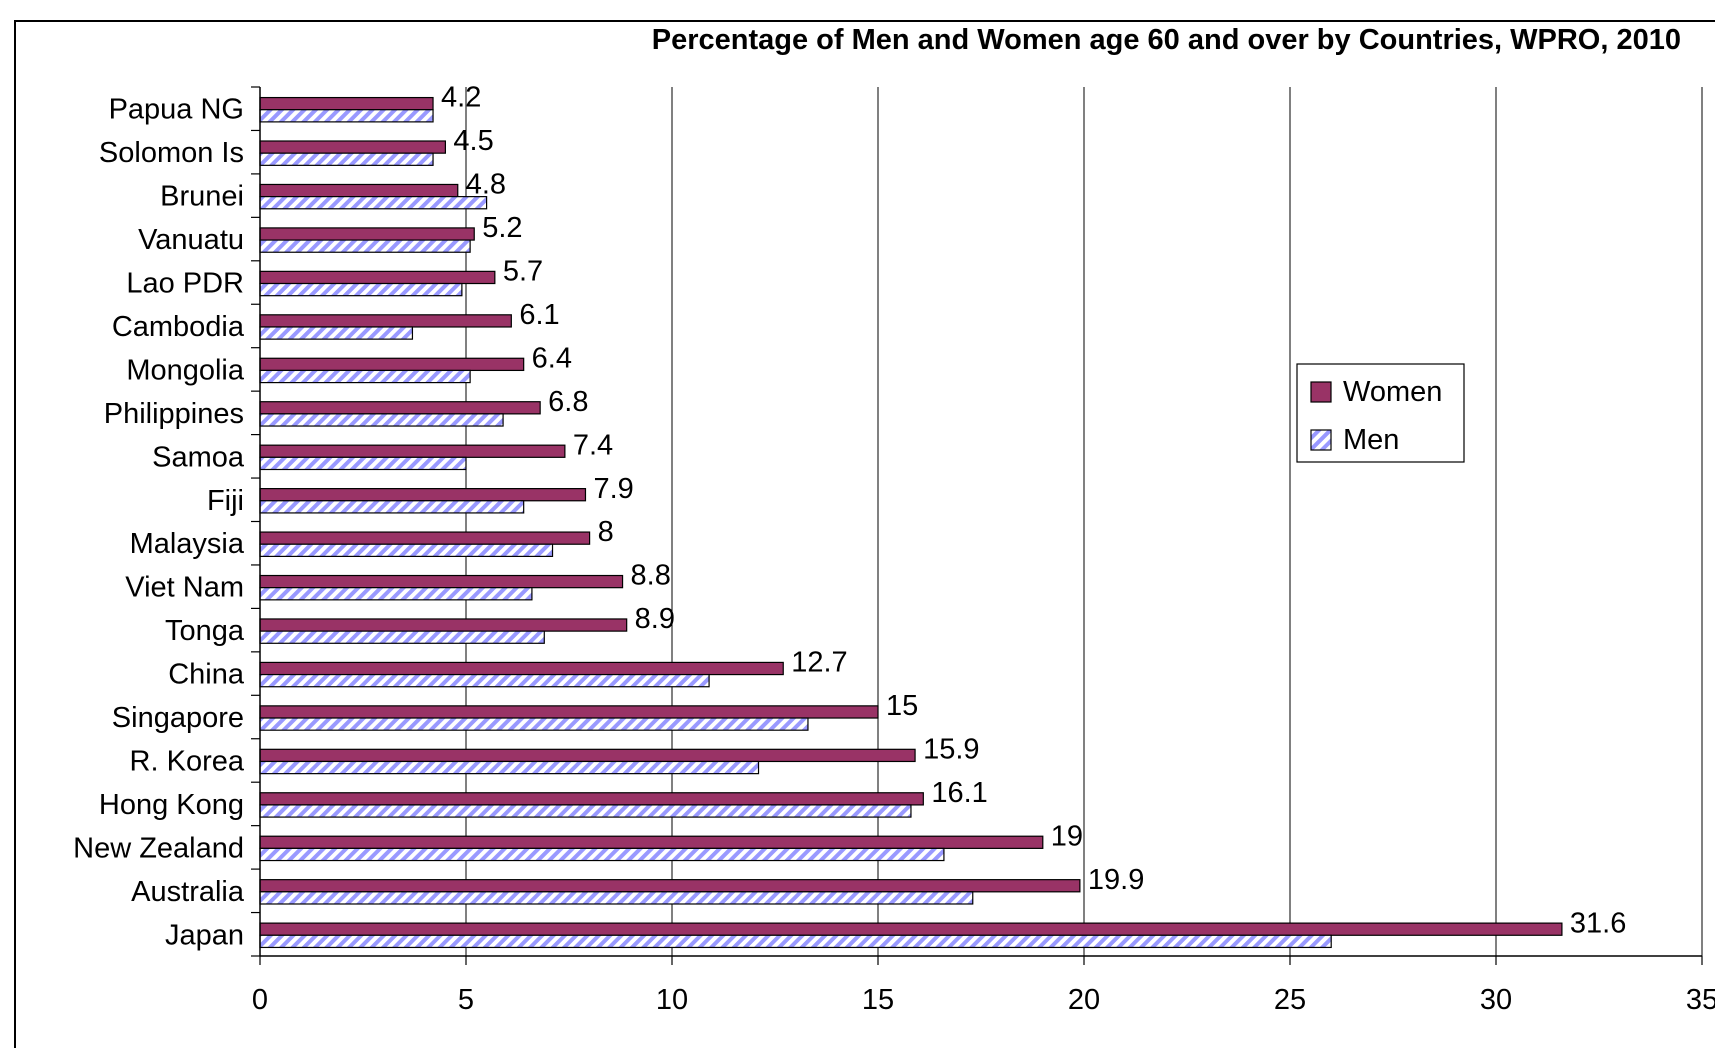 The height and width of the screenshot is (1048, 1715). What do you see at coordinates (174, 414) in the screenshot?
I see `category-label: Philippines` at bounding box center [174, 414].